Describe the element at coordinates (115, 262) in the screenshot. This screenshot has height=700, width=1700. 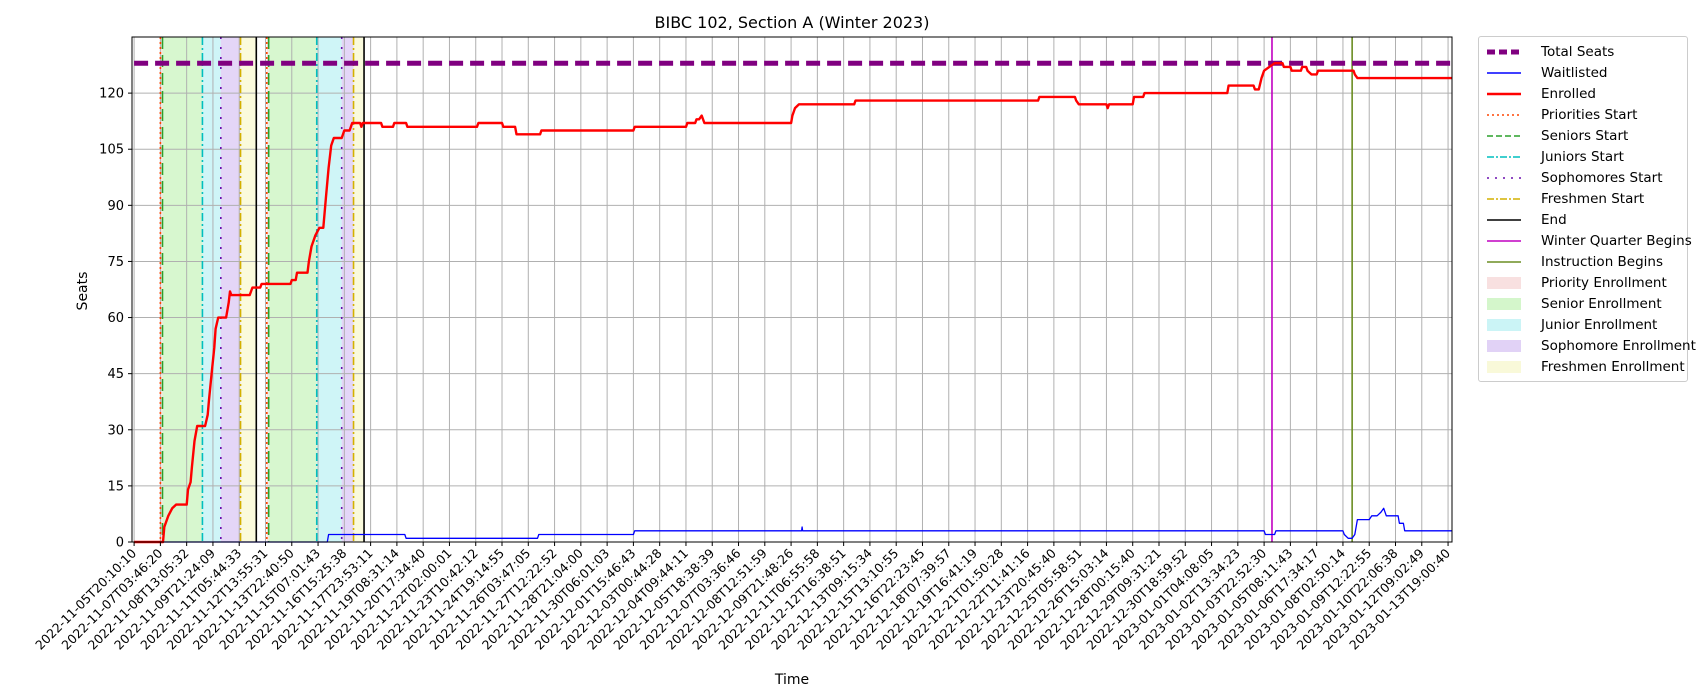
I see `y-tick-label: 75` at that location.